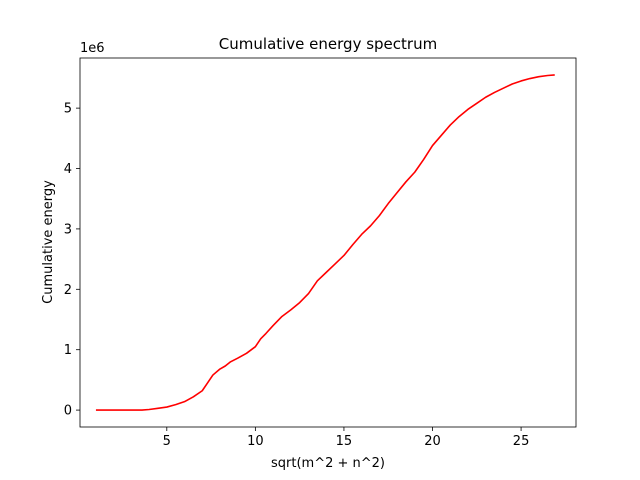  I want to click on x-tick-label: 5, so click(167, 441).